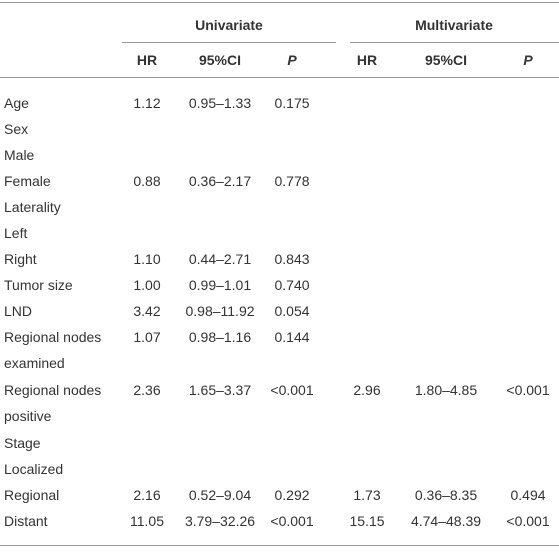 This screenshot has width=559, height=553. What do you see at coordinates (26, 521) in the screenshot?
I see `row-label: Distant` at bounding box center [26, 521].